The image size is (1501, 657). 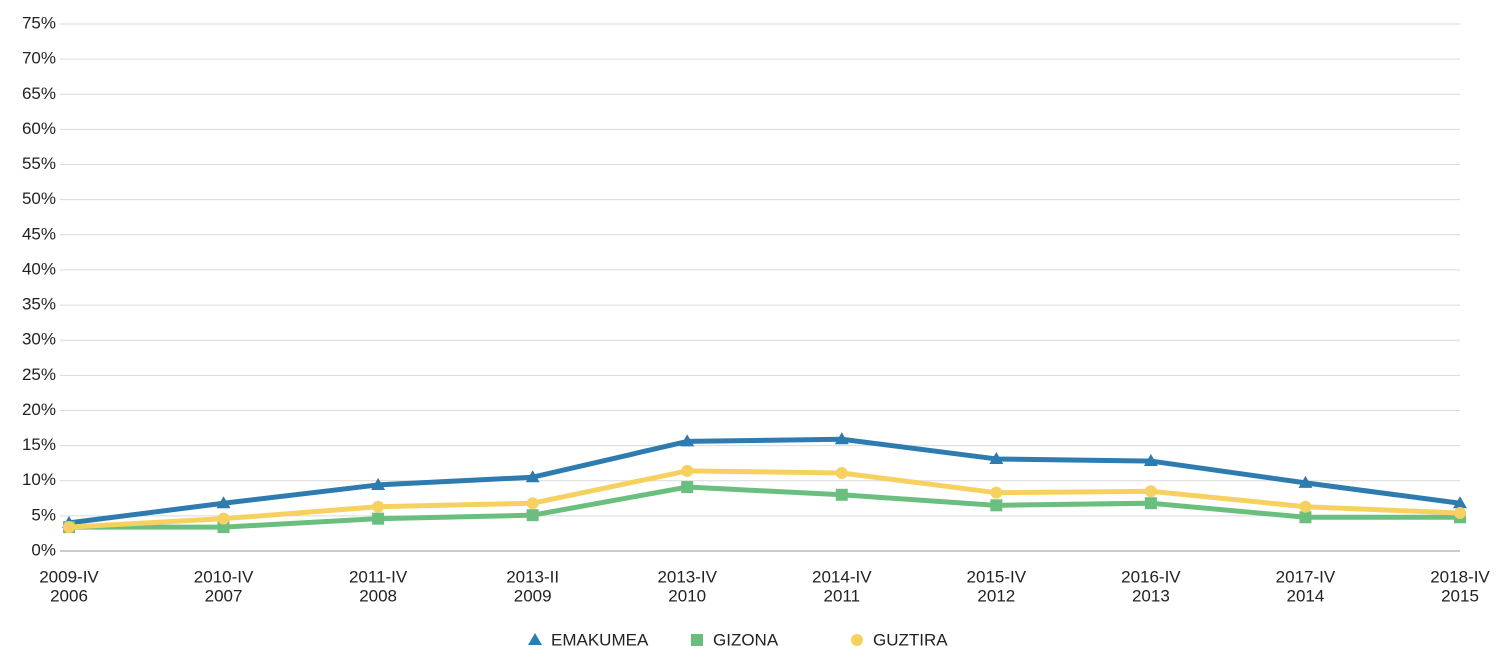 I want to click on x-tick-label: 2016-IV, so click(x=1151, y=576).